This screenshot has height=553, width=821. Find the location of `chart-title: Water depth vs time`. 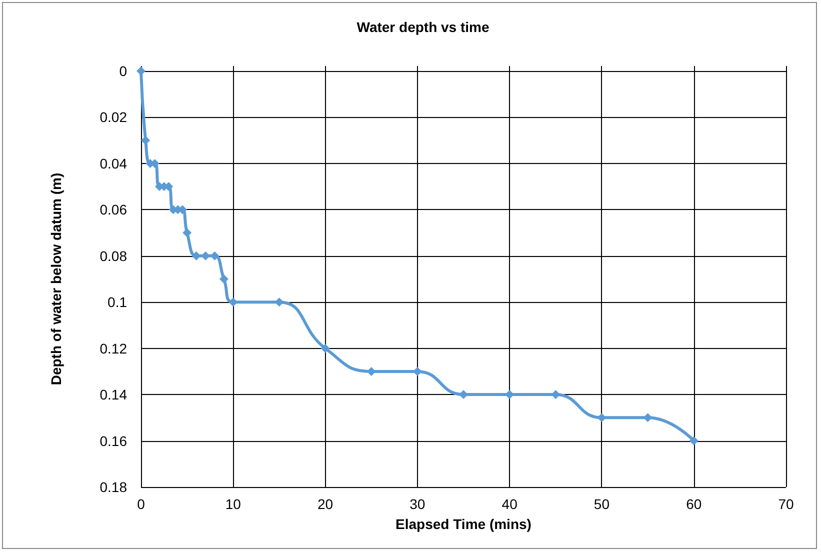

chart-title: Water depth vs time is located at coordinates (423, 27).